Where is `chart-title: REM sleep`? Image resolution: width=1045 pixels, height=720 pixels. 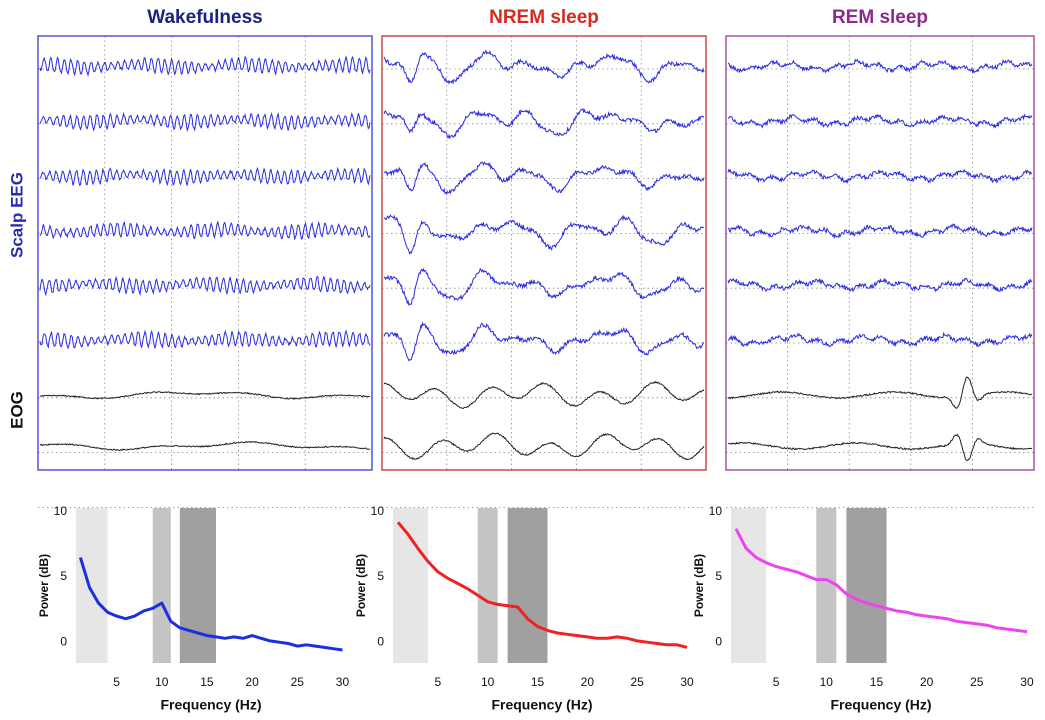 chart-title: REM sleep is located at coordinates (880, 17).